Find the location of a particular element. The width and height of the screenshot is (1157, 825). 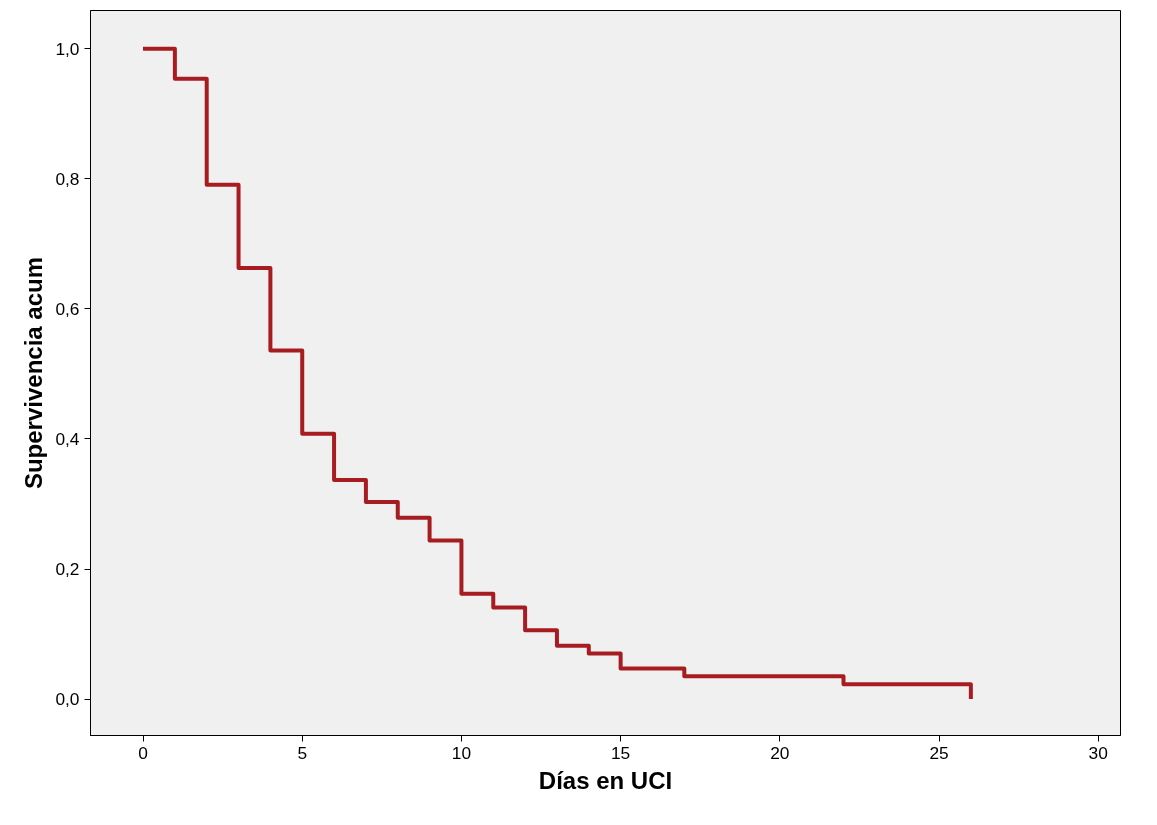

y-tick-label: 0,0 is located at coordinates (67, 699).